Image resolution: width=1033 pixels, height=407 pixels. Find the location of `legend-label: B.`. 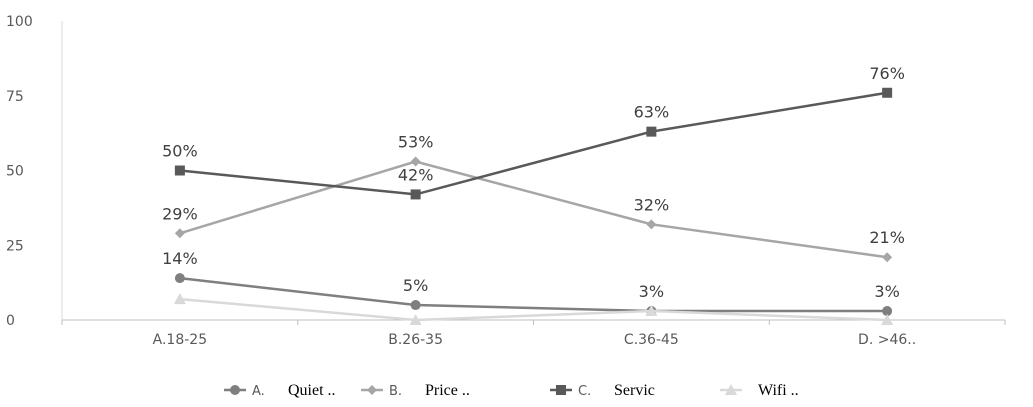

legend-label: B. is located at coordinates (395, 391).